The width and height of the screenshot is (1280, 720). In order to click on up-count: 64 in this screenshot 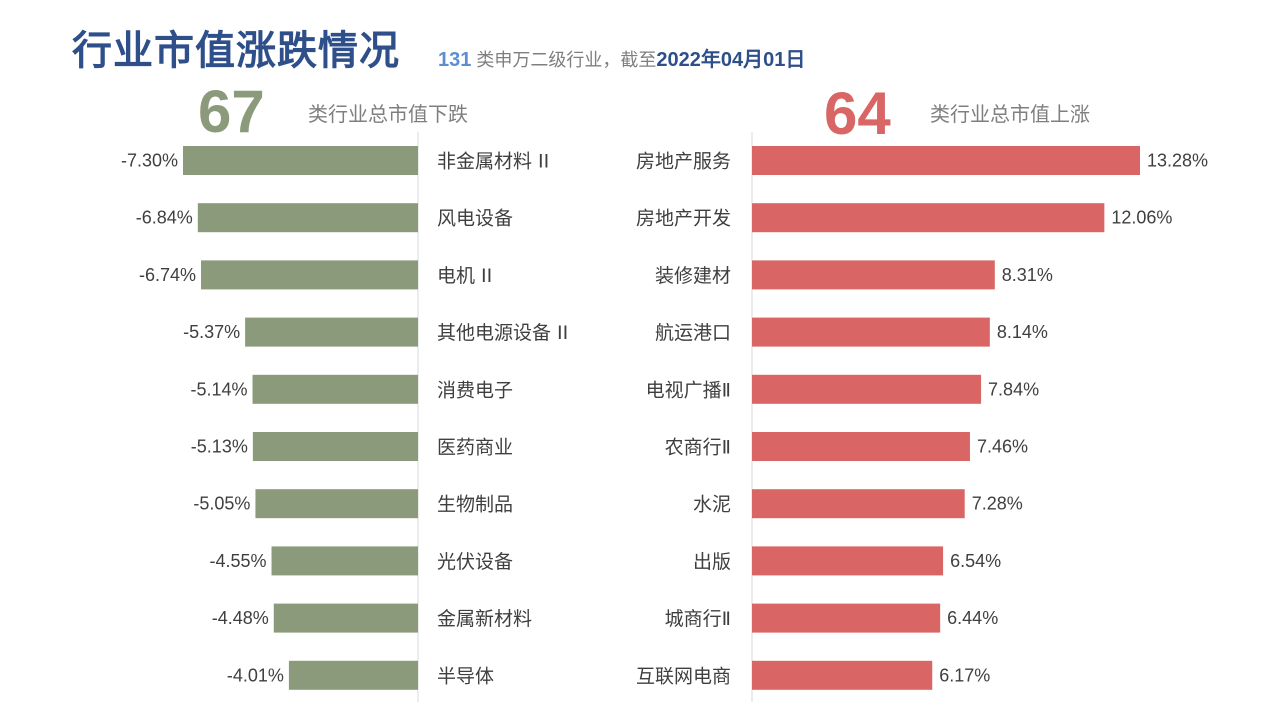, I will do `click(857, 113)`.